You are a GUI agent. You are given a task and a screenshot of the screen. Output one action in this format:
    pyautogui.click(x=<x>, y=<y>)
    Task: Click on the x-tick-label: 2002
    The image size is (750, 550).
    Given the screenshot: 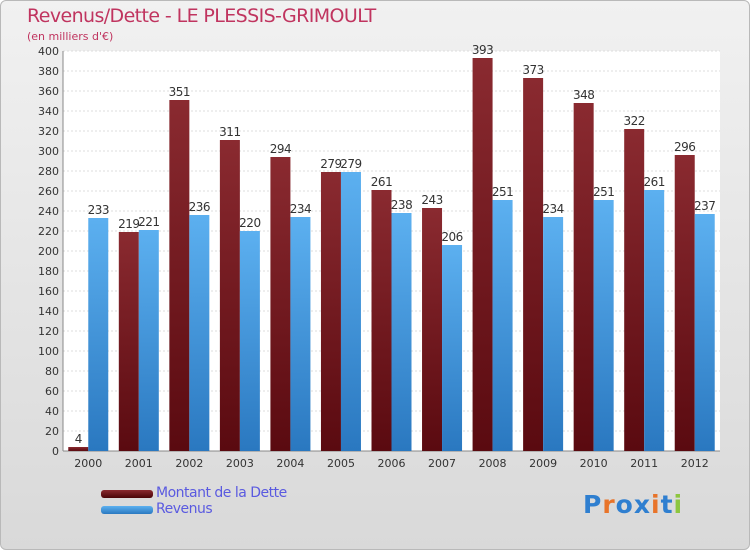 What is the action you would take?
    pyautogui.click(x=189, y=463)
    